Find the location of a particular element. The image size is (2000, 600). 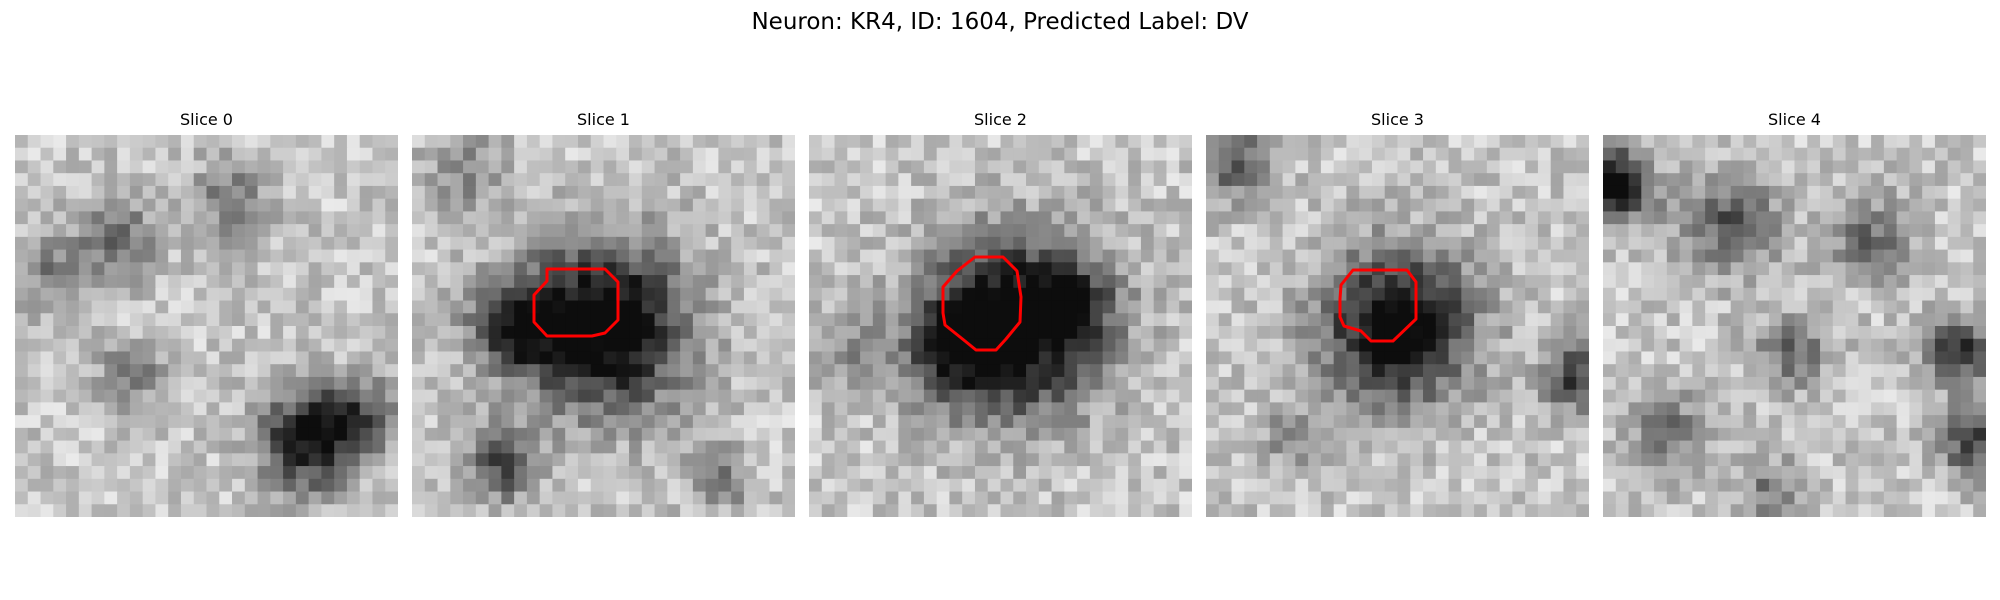

slice-title: Slice 3 is located at coordinates (1397, 119).